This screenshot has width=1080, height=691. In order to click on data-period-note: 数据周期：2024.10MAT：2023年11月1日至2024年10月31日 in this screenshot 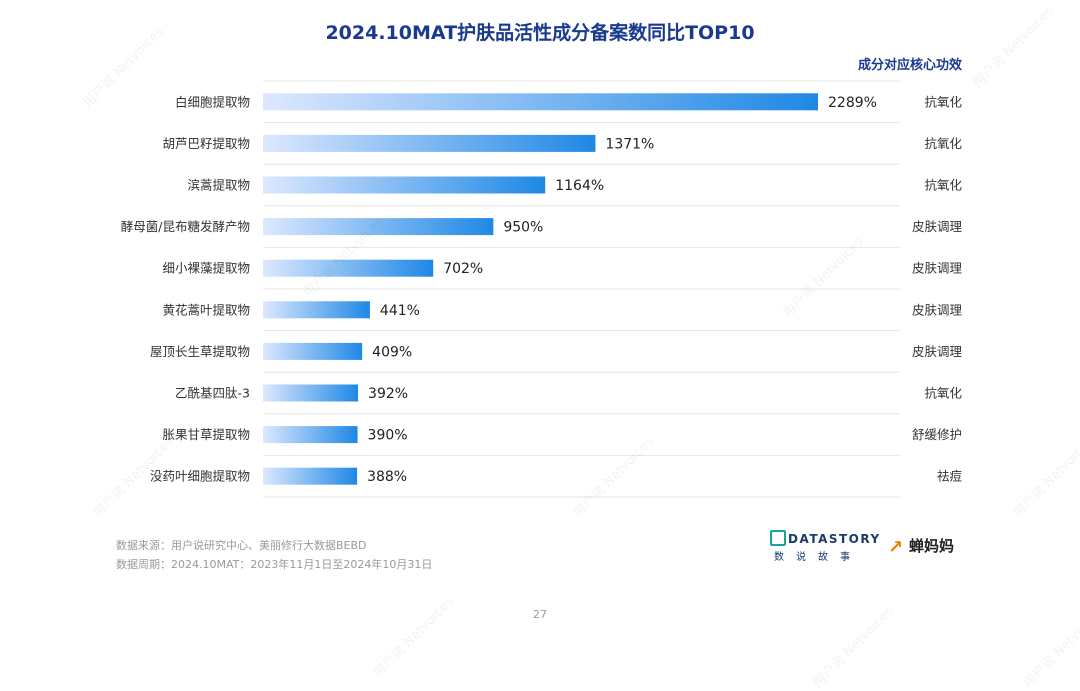, I will do `click(274, 564)`.